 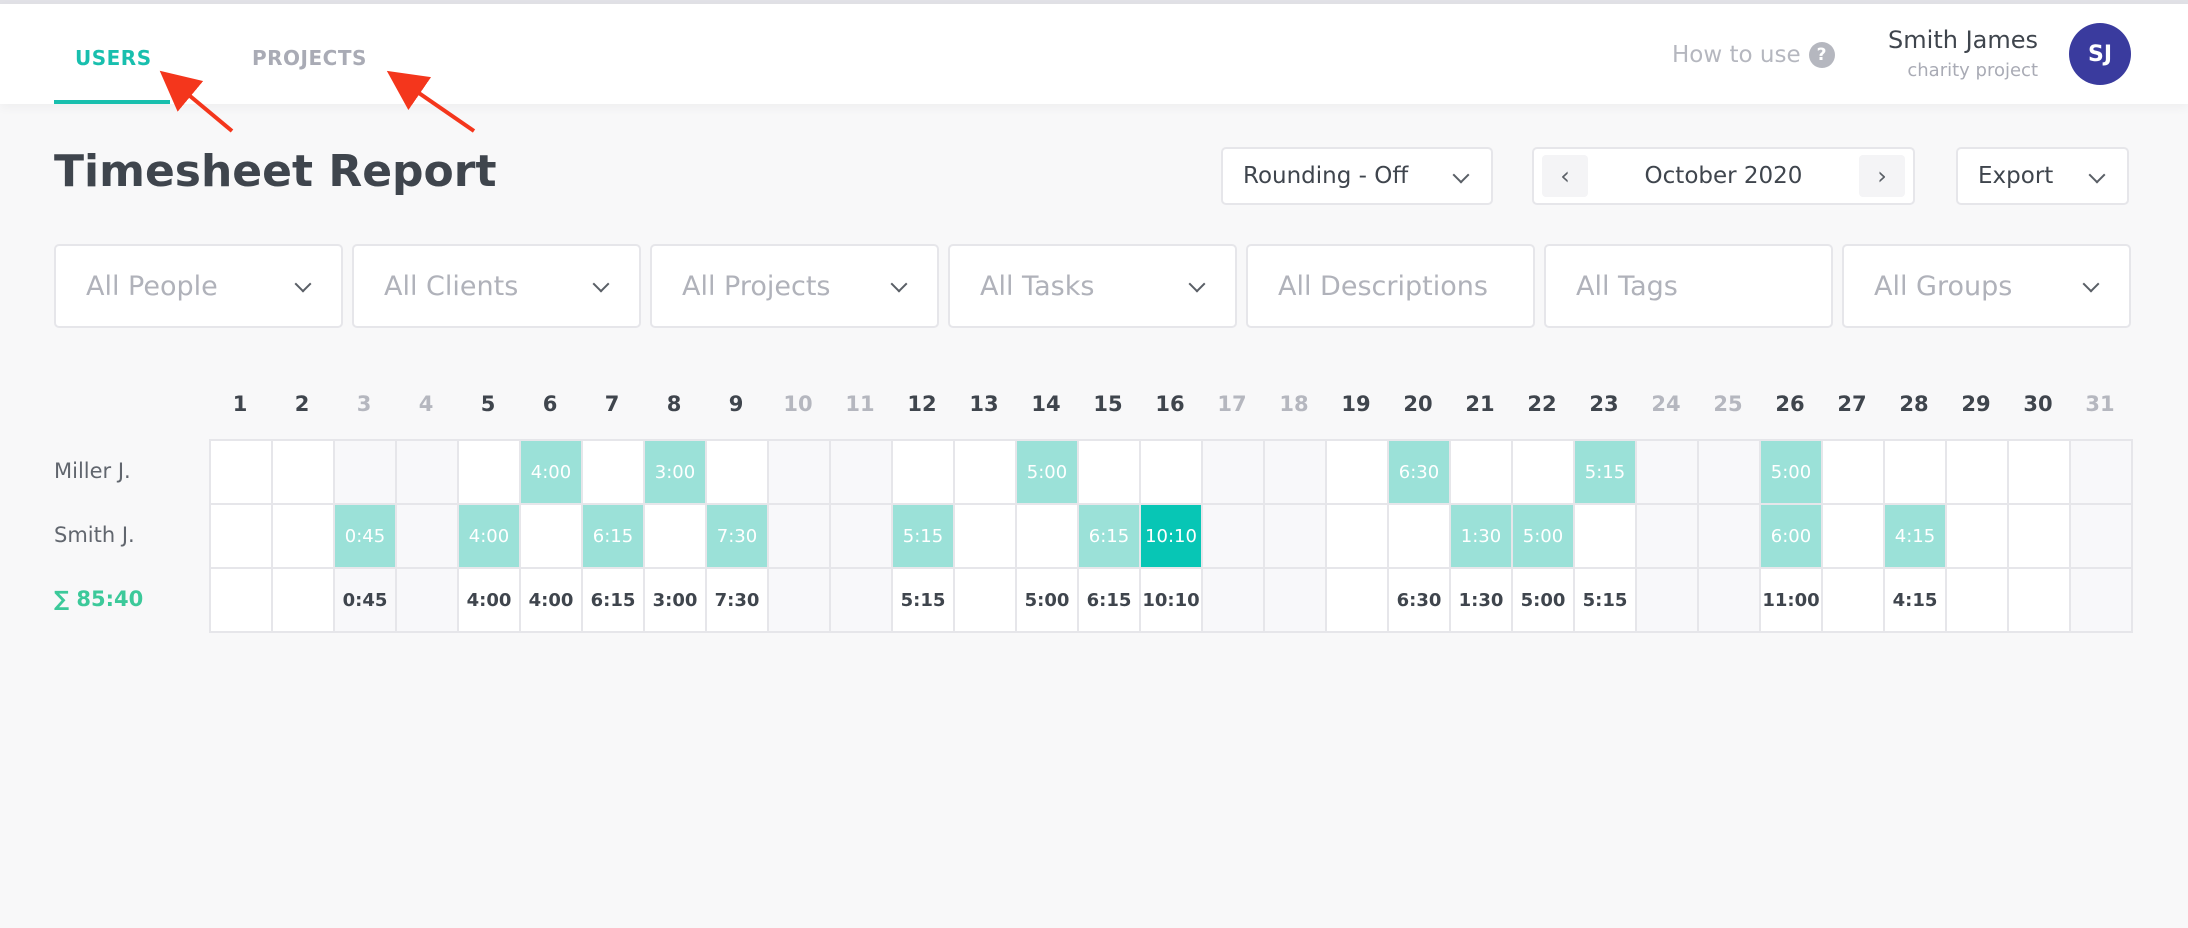 What do you see at coordinates (552, 601) in the screenshot?
I see `total-cell: 4:00` at bounding box center [552, 601].